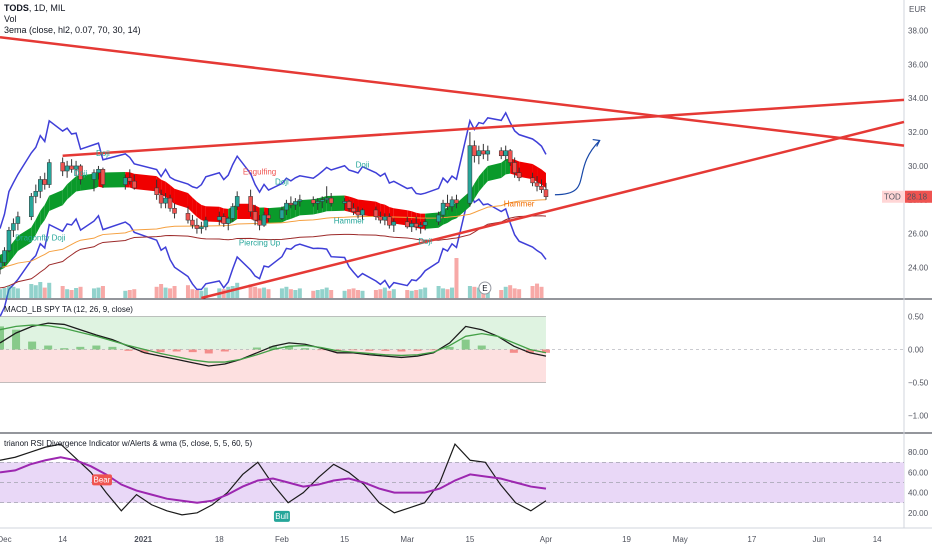 Image resolution: width=932 pixels, height=550 pixels. Describe the element at coordinates (6, 539) in the screenshot. I see `time-tick-label: Dec` at that location.